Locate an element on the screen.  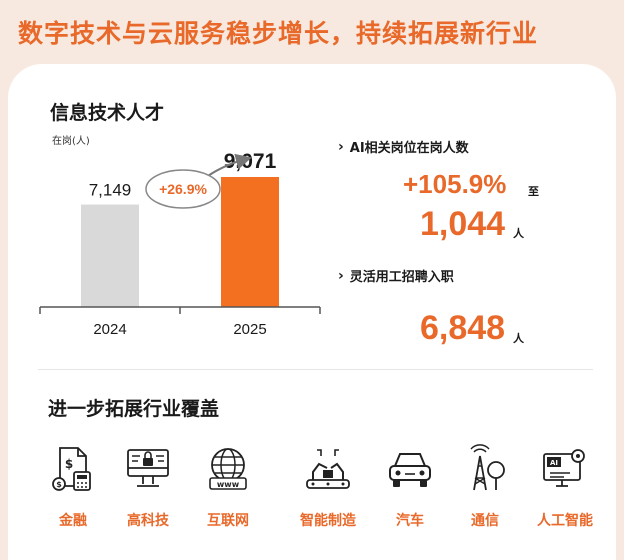
ai-metric-label: › AI相关岗位在岗人数 is located at coordinates (403, 147).